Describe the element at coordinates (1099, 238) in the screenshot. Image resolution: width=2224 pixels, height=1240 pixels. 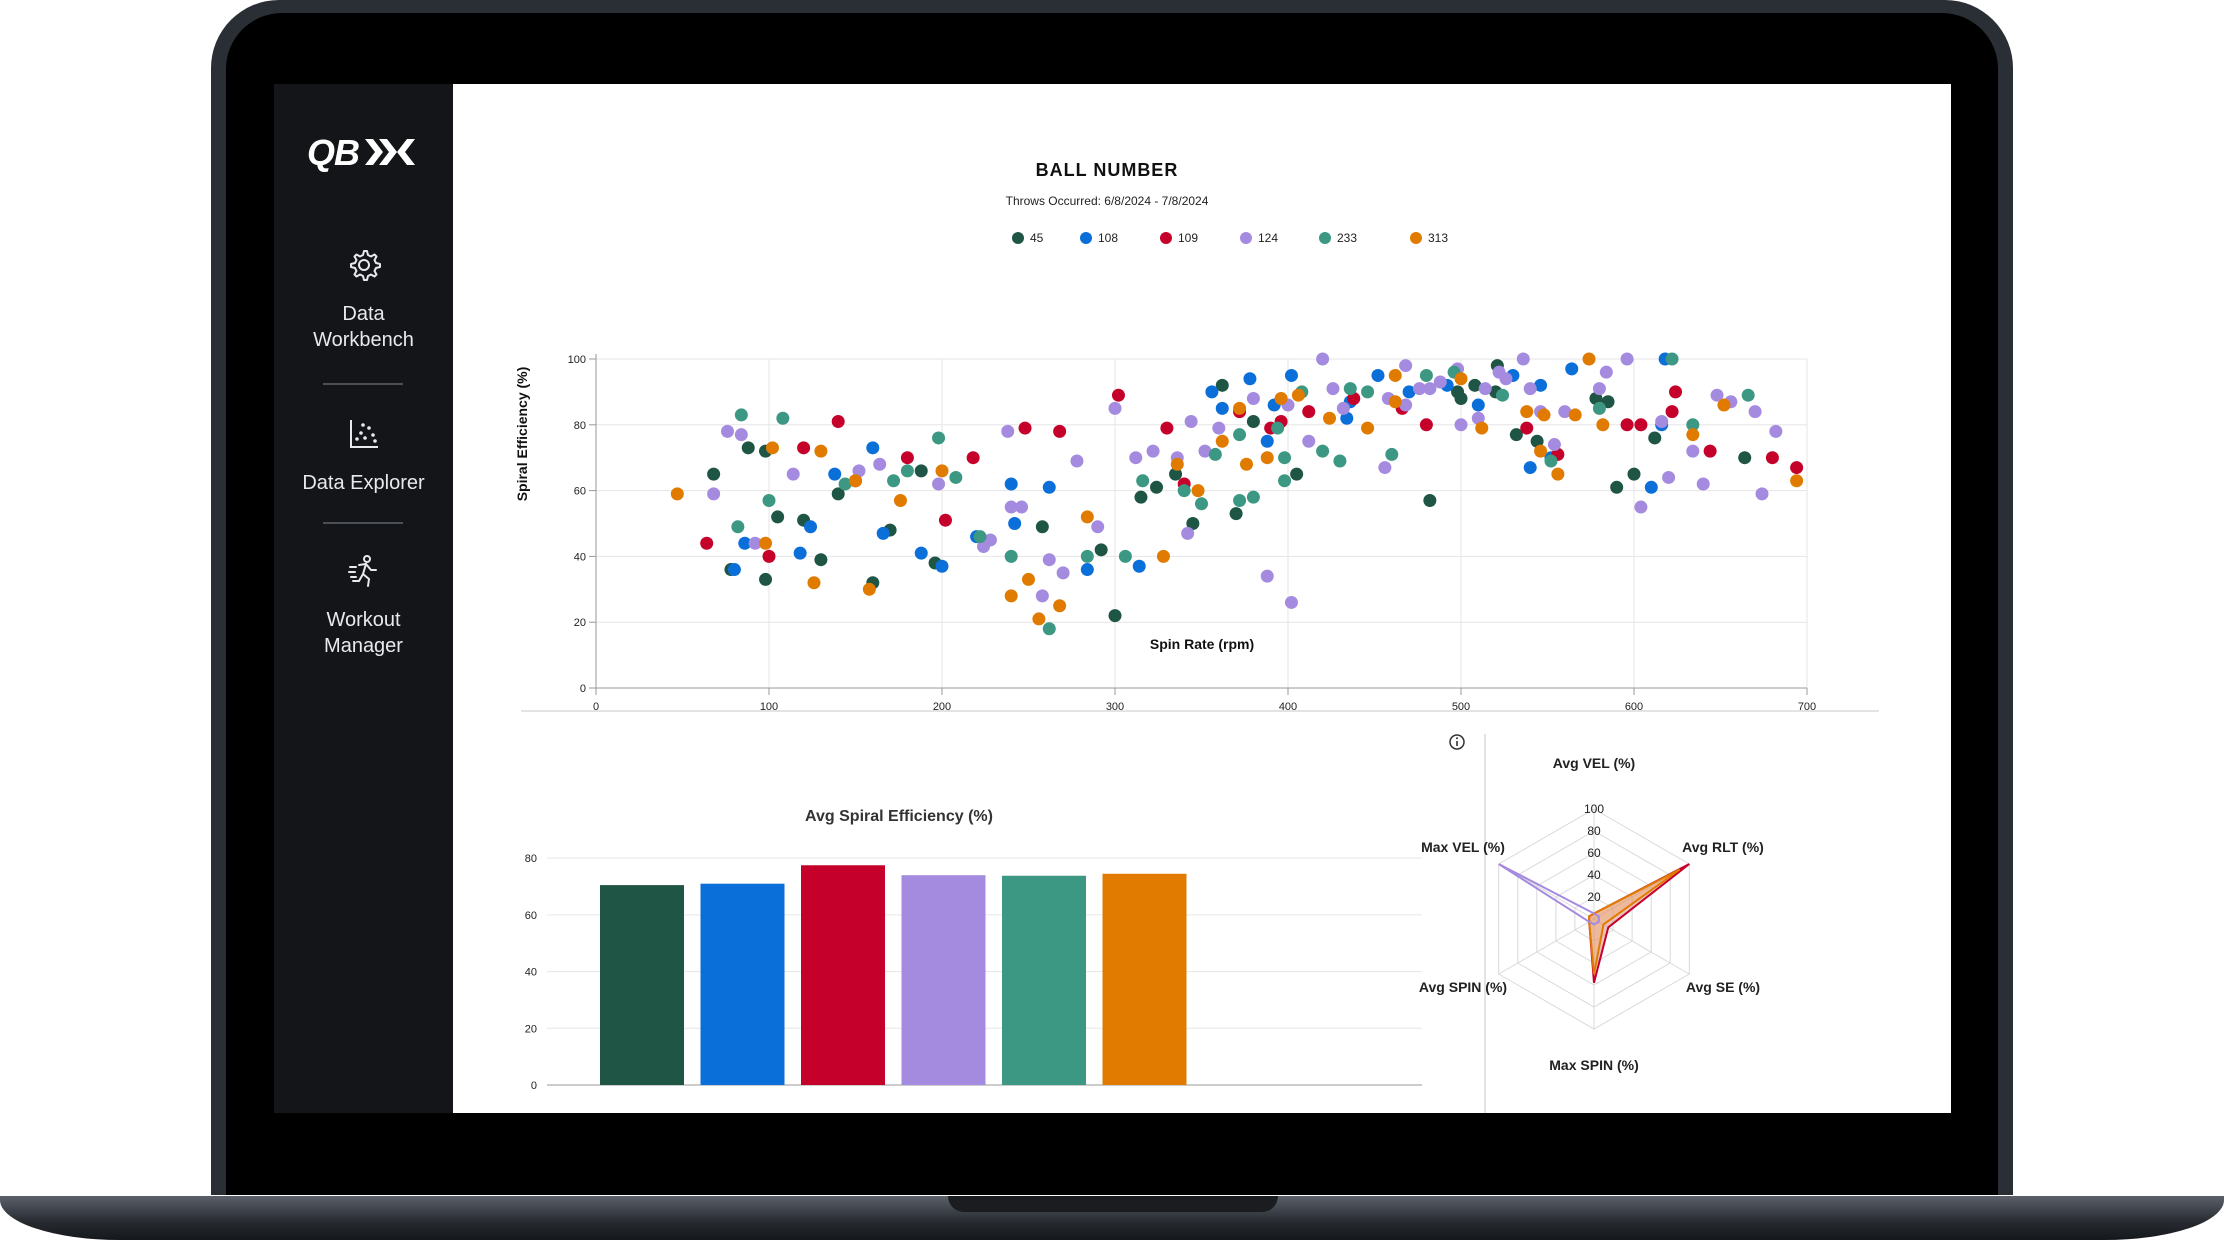
I see `legend-item-108: 108` at that location.